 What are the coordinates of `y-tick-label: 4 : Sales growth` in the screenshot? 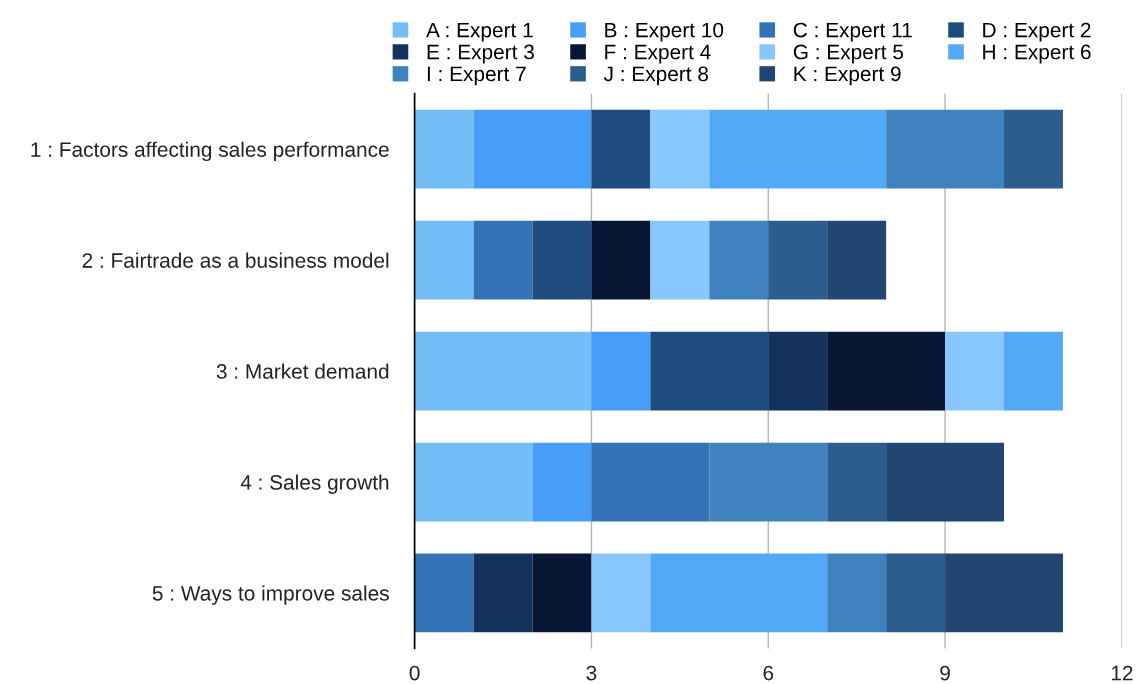 It's located at (314, 484).